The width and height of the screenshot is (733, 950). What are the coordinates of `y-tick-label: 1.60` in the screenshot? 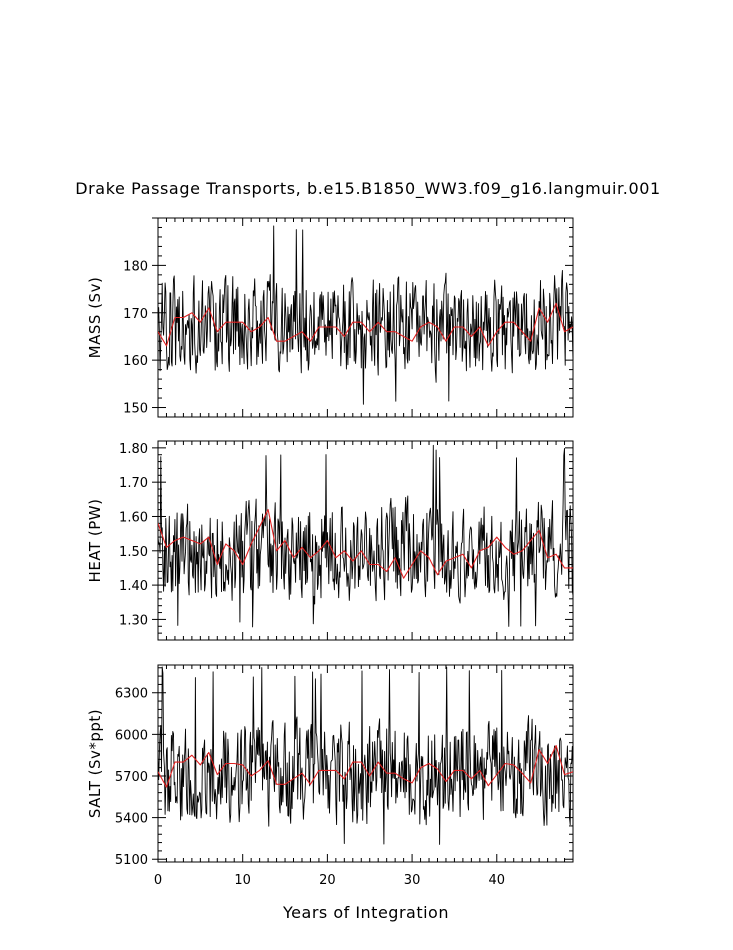 It's located at (133, 517).